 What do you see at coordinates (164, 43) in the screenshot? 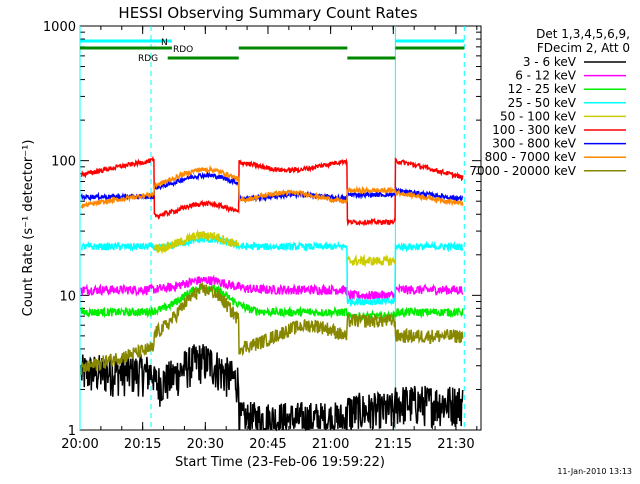
I see `flag-label: N` at bounding box center [164, 43].